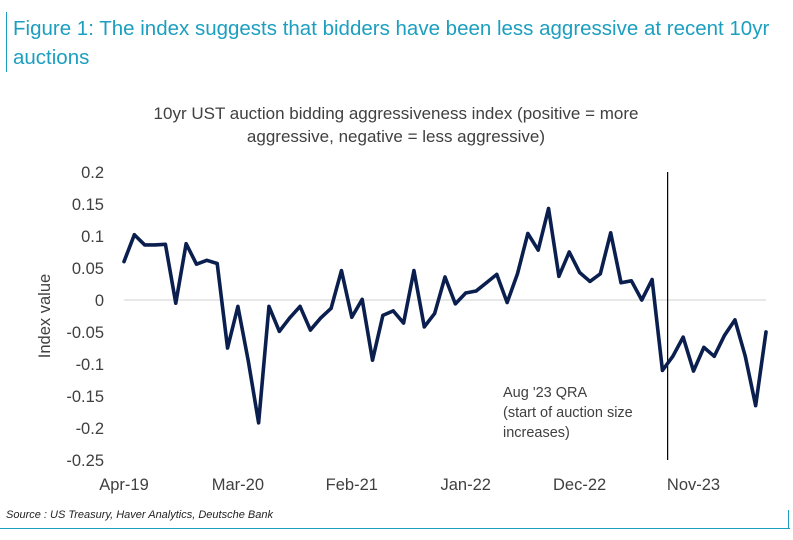  Describe the element at coordinates (788, 519) in the screenshot. I see `figure-frame-right` at that location.